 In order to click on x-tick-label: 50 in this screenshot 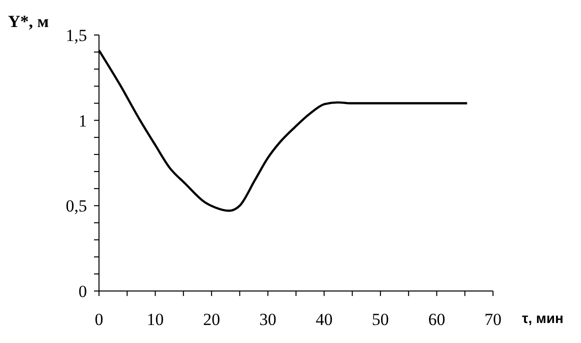, I will do `click(380, 319)`.